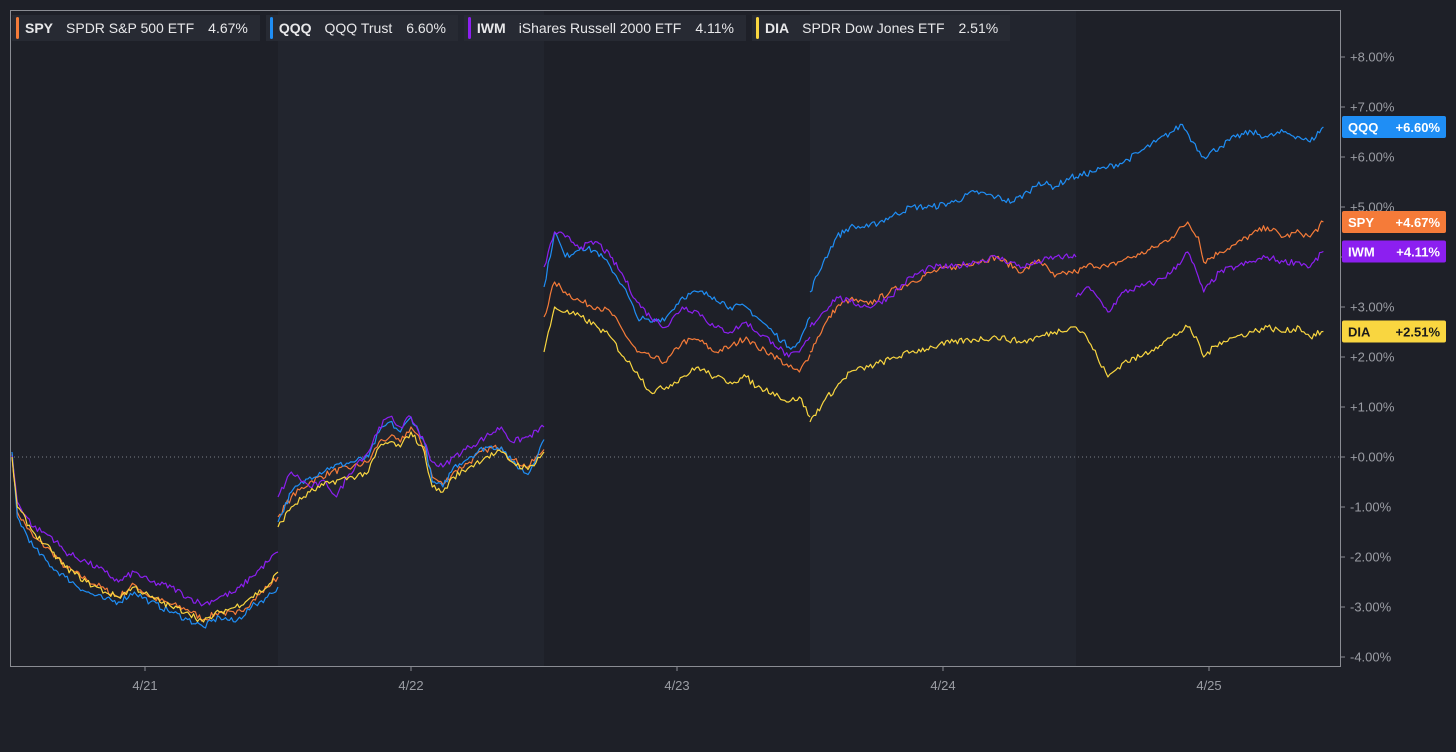 The width and height of the screenshot is (1456, 752). Describe the element at coordinates (130, 28) in the screenshot. I see `legend-name: SPDR S&P 500 ETF` at that location.